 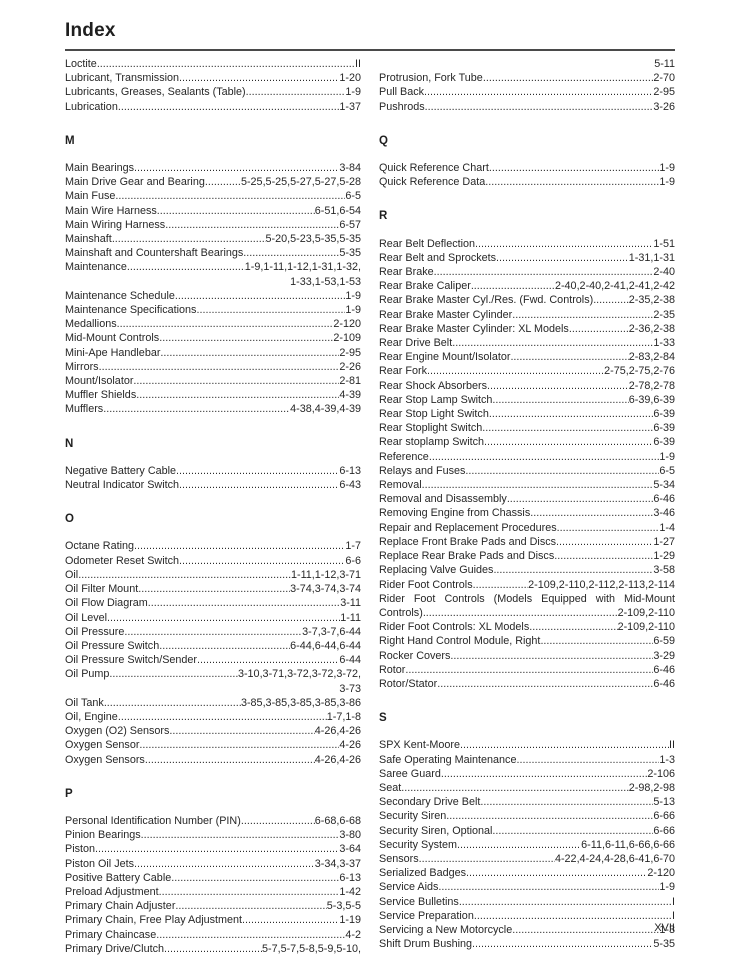 What do you see at coordinates (664, 78) in the screenshot?
I see `entry-pages: 2-70` at bounding box center [664, 78].